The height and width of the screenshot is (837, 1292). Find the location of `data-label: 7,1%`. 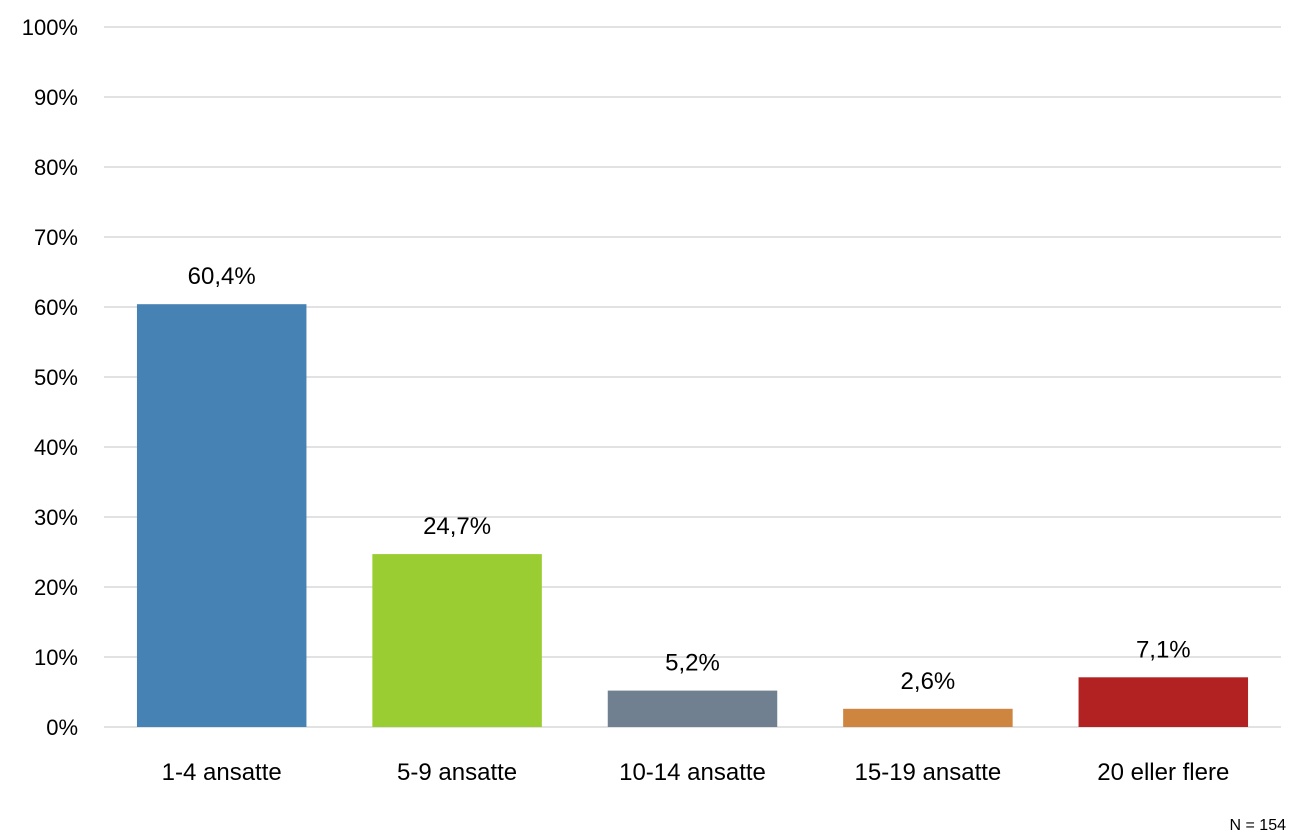

data-label: 7,1% is located at coordinates (1163, 649).